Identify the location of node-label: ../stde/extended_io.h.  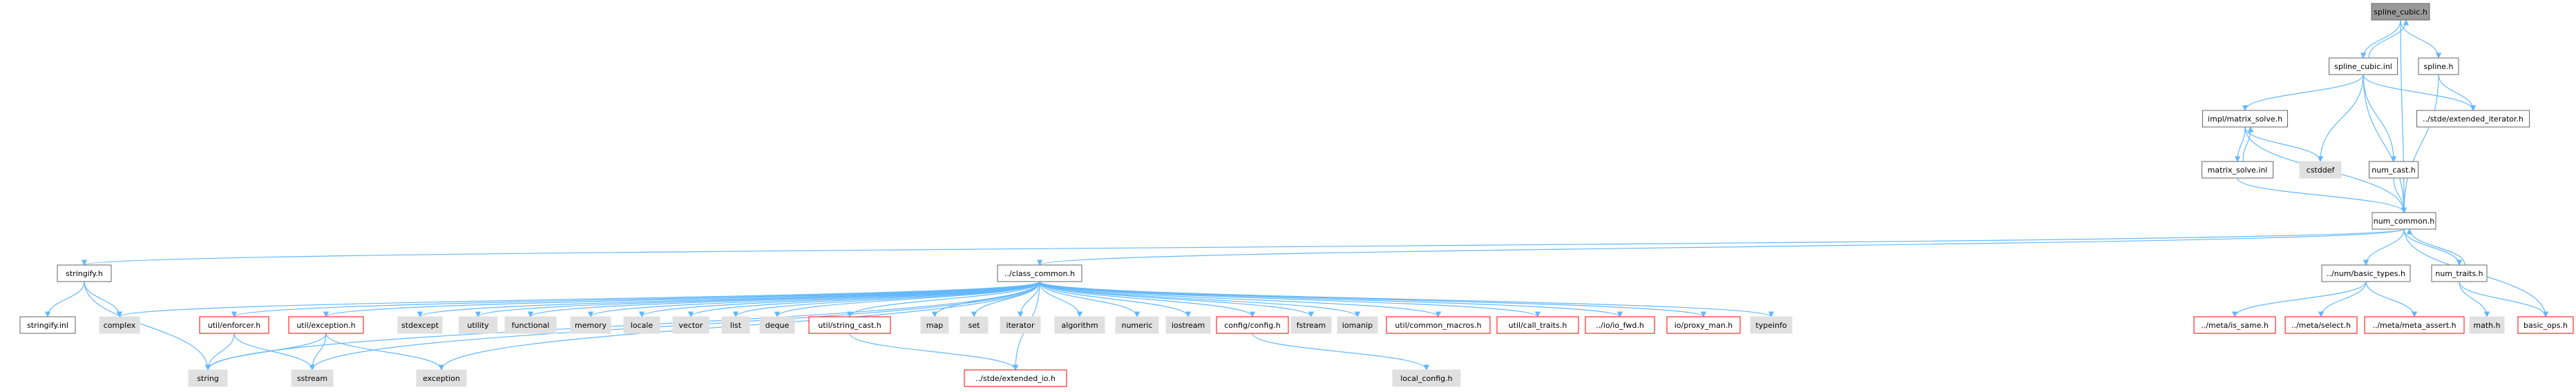
(1015, 378).